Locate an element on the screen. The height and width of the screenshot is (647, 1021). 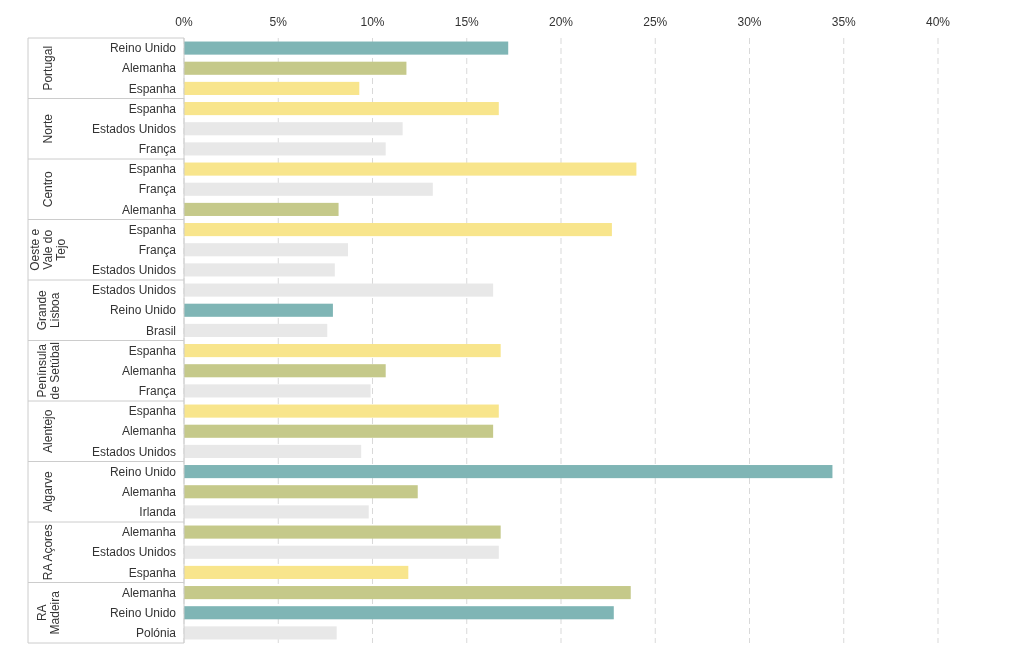
text: Grande Lisboa is located at coordinates (48, 310).